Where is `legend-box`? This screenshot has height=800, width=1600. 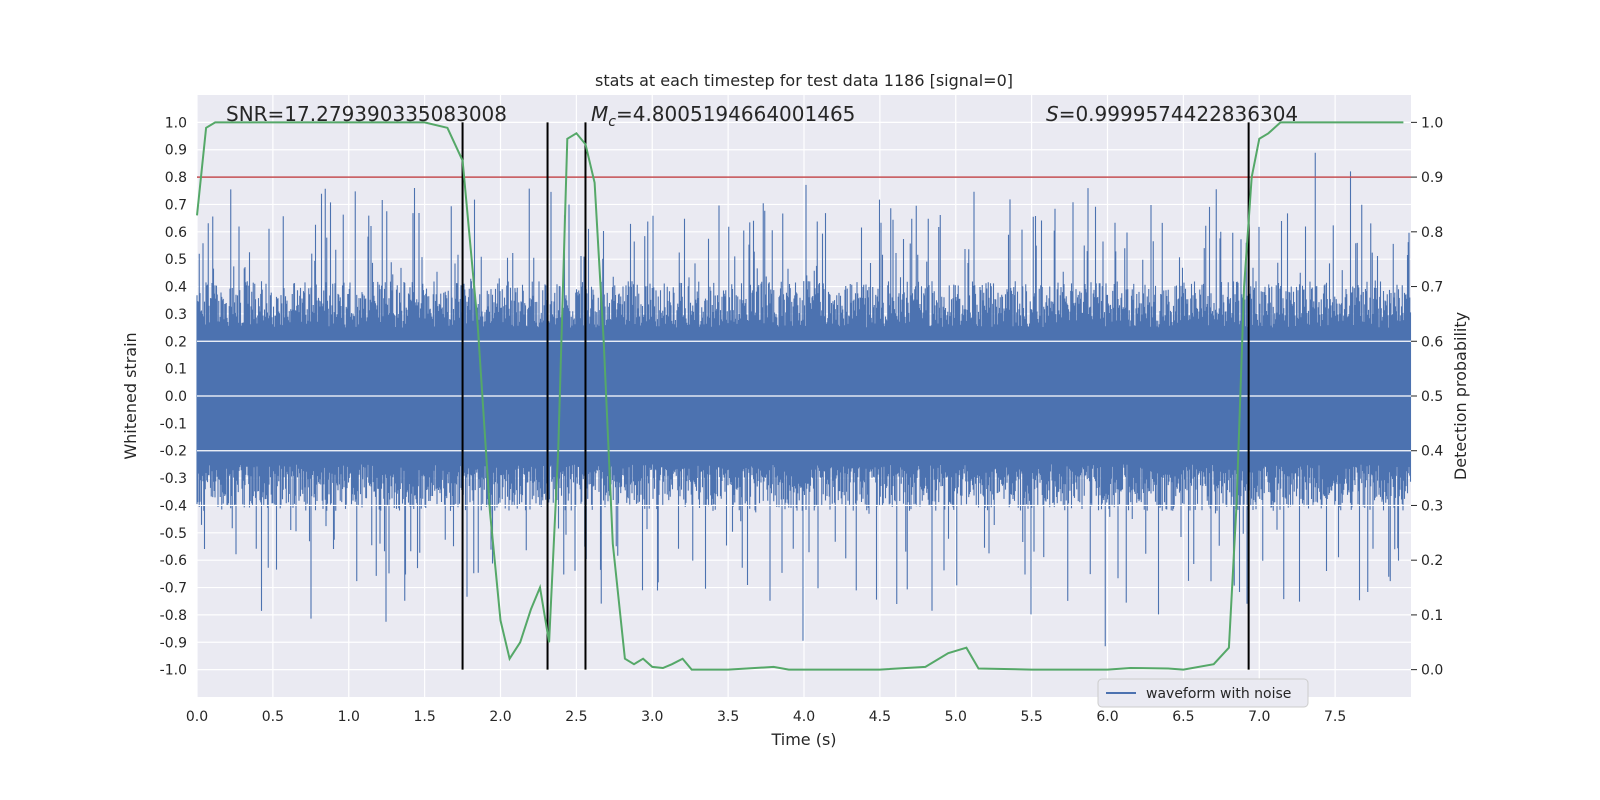 legend-box is located at coordinates (1203, 693).